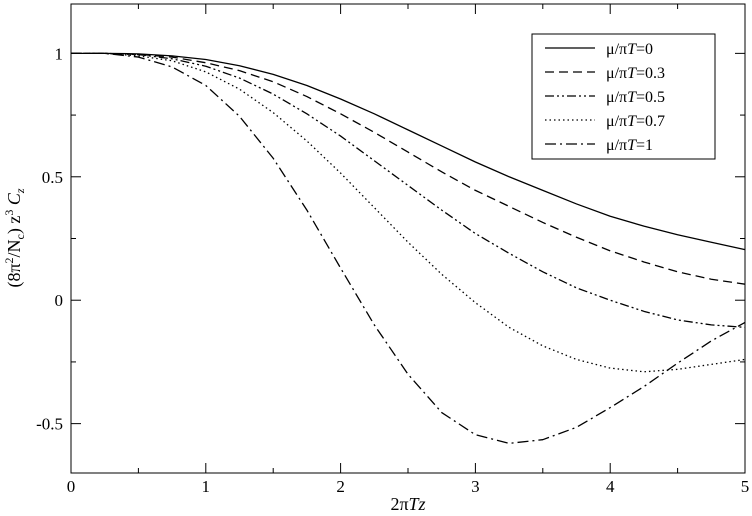 This screenshot has width=752, height=516. Describe the element at coordinates (206, 486) in the screenshot. I see `x-tick-label: 1` at that location.